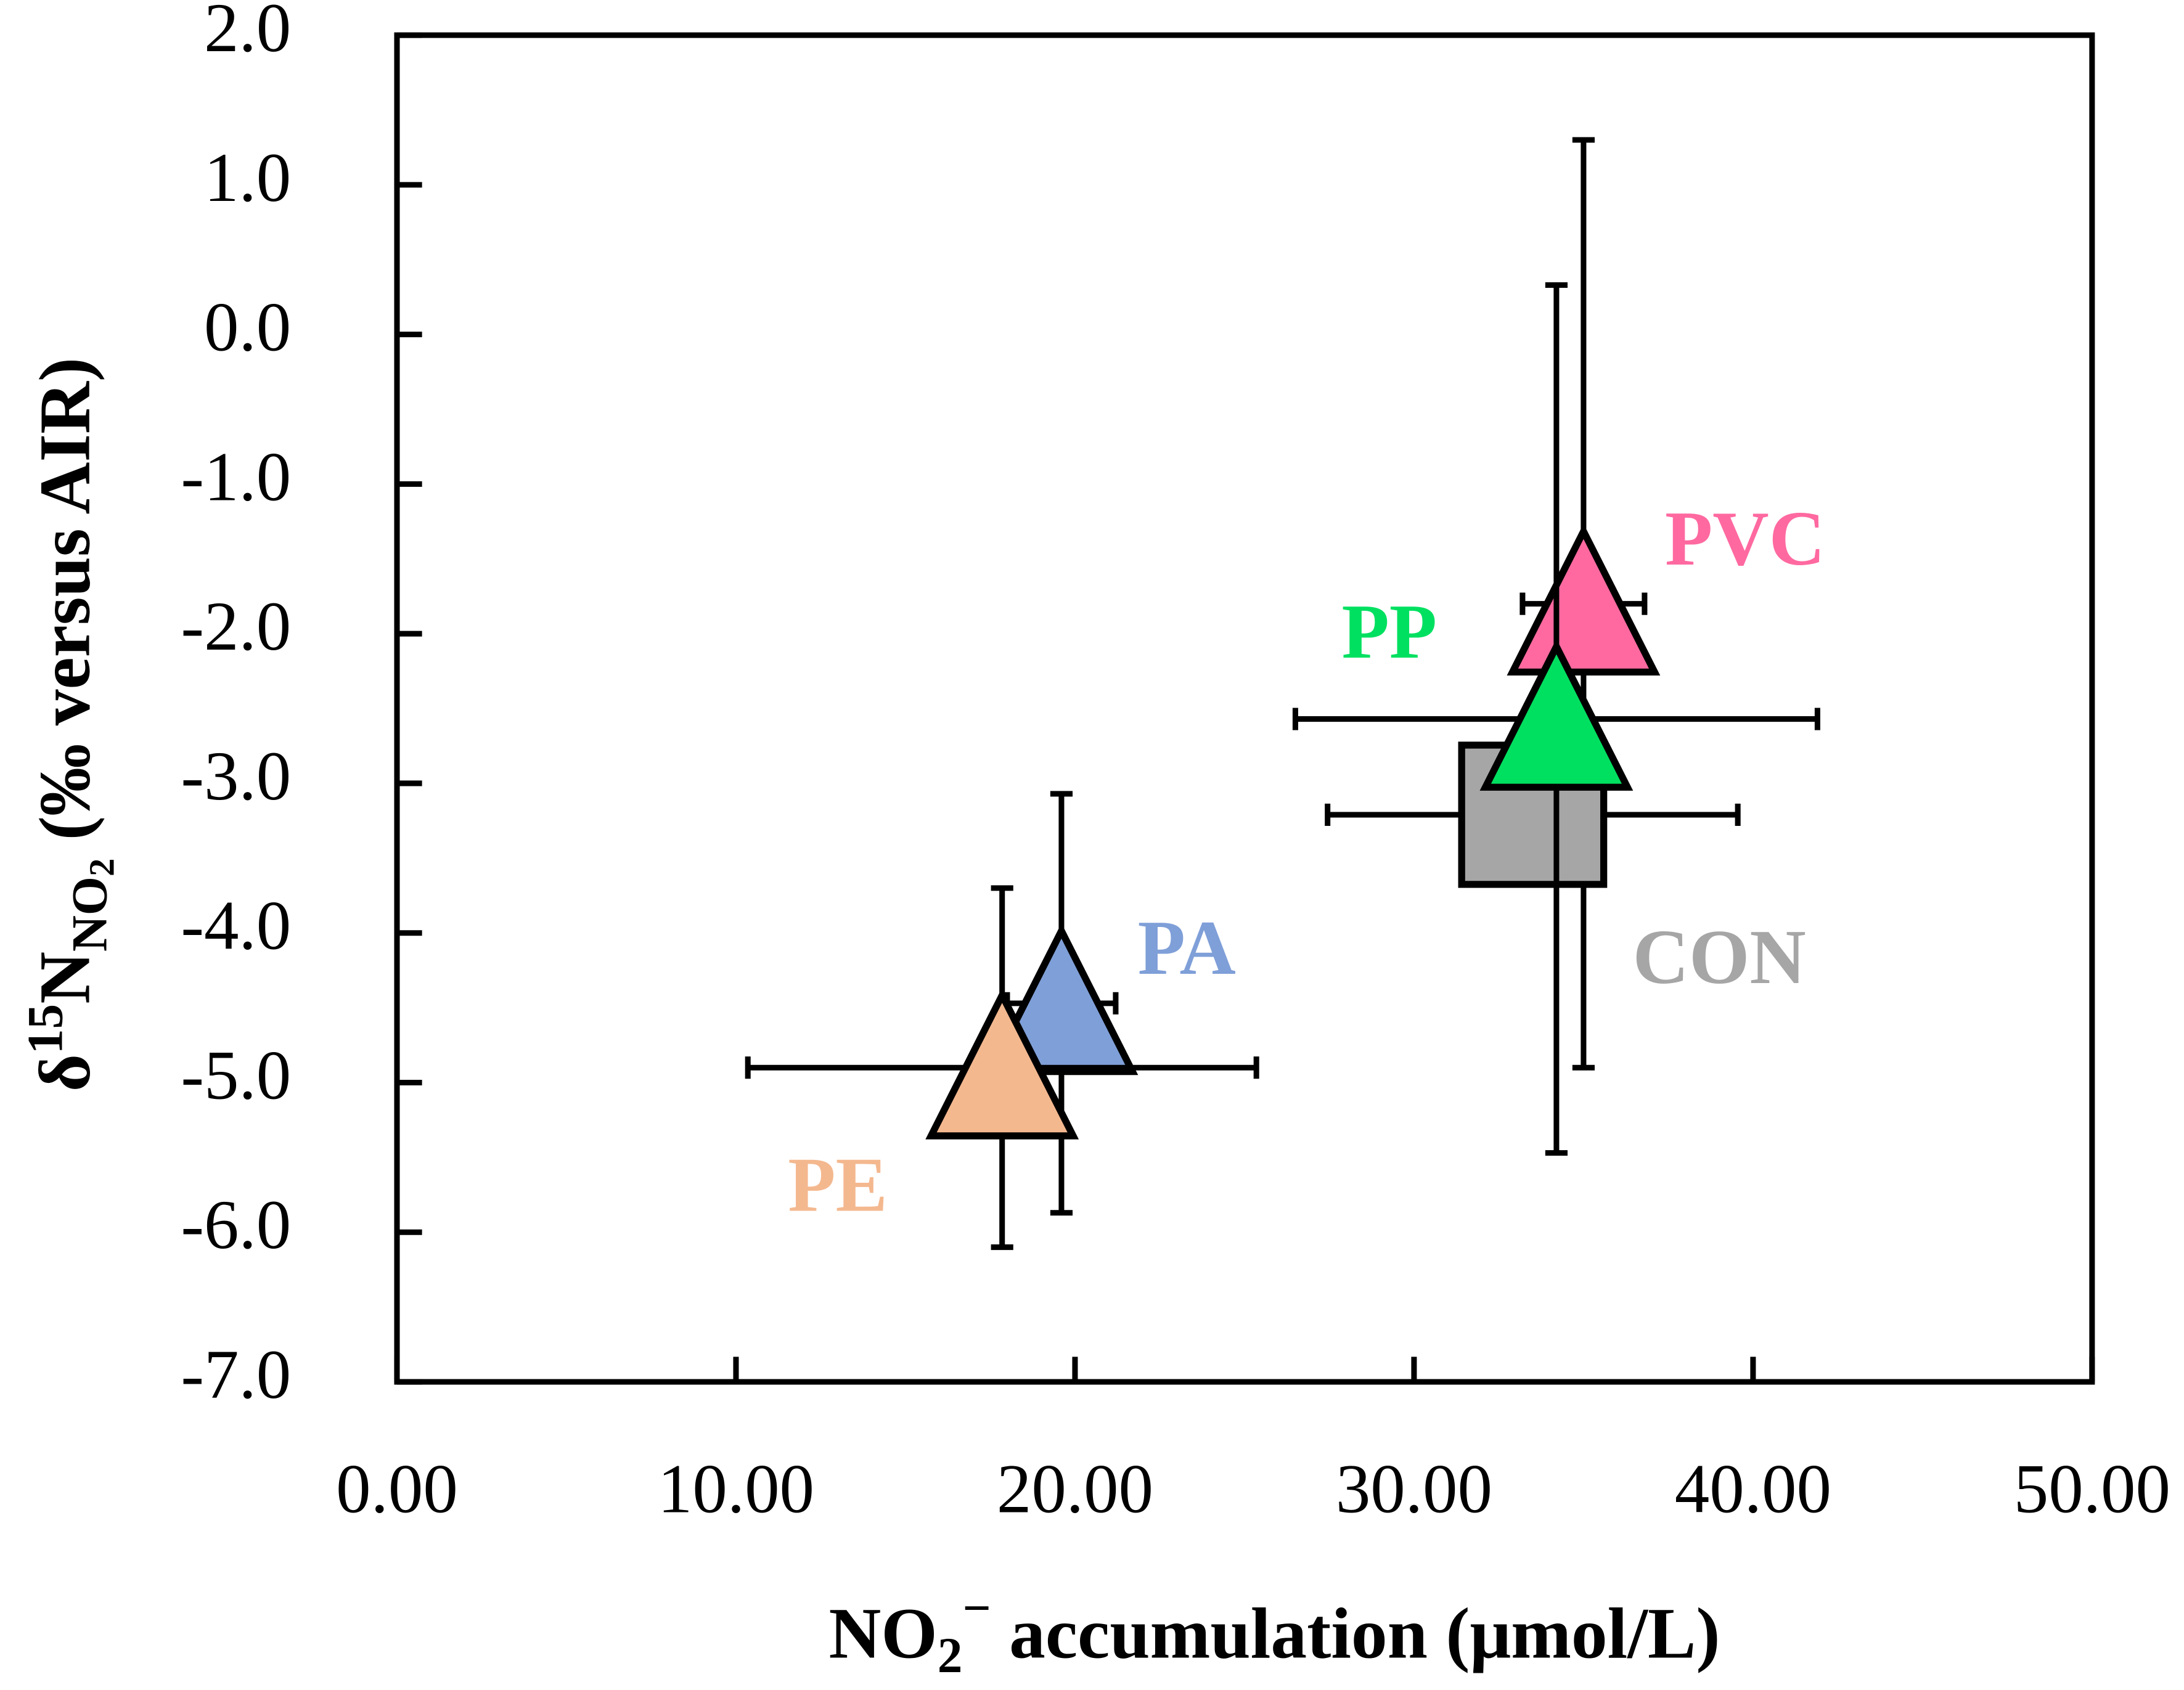 The image size is (2184, 1690). Describe the element at coordinates (1075, 1488) in the screenshot. I see `x-tick-label: 20.00` at that location.